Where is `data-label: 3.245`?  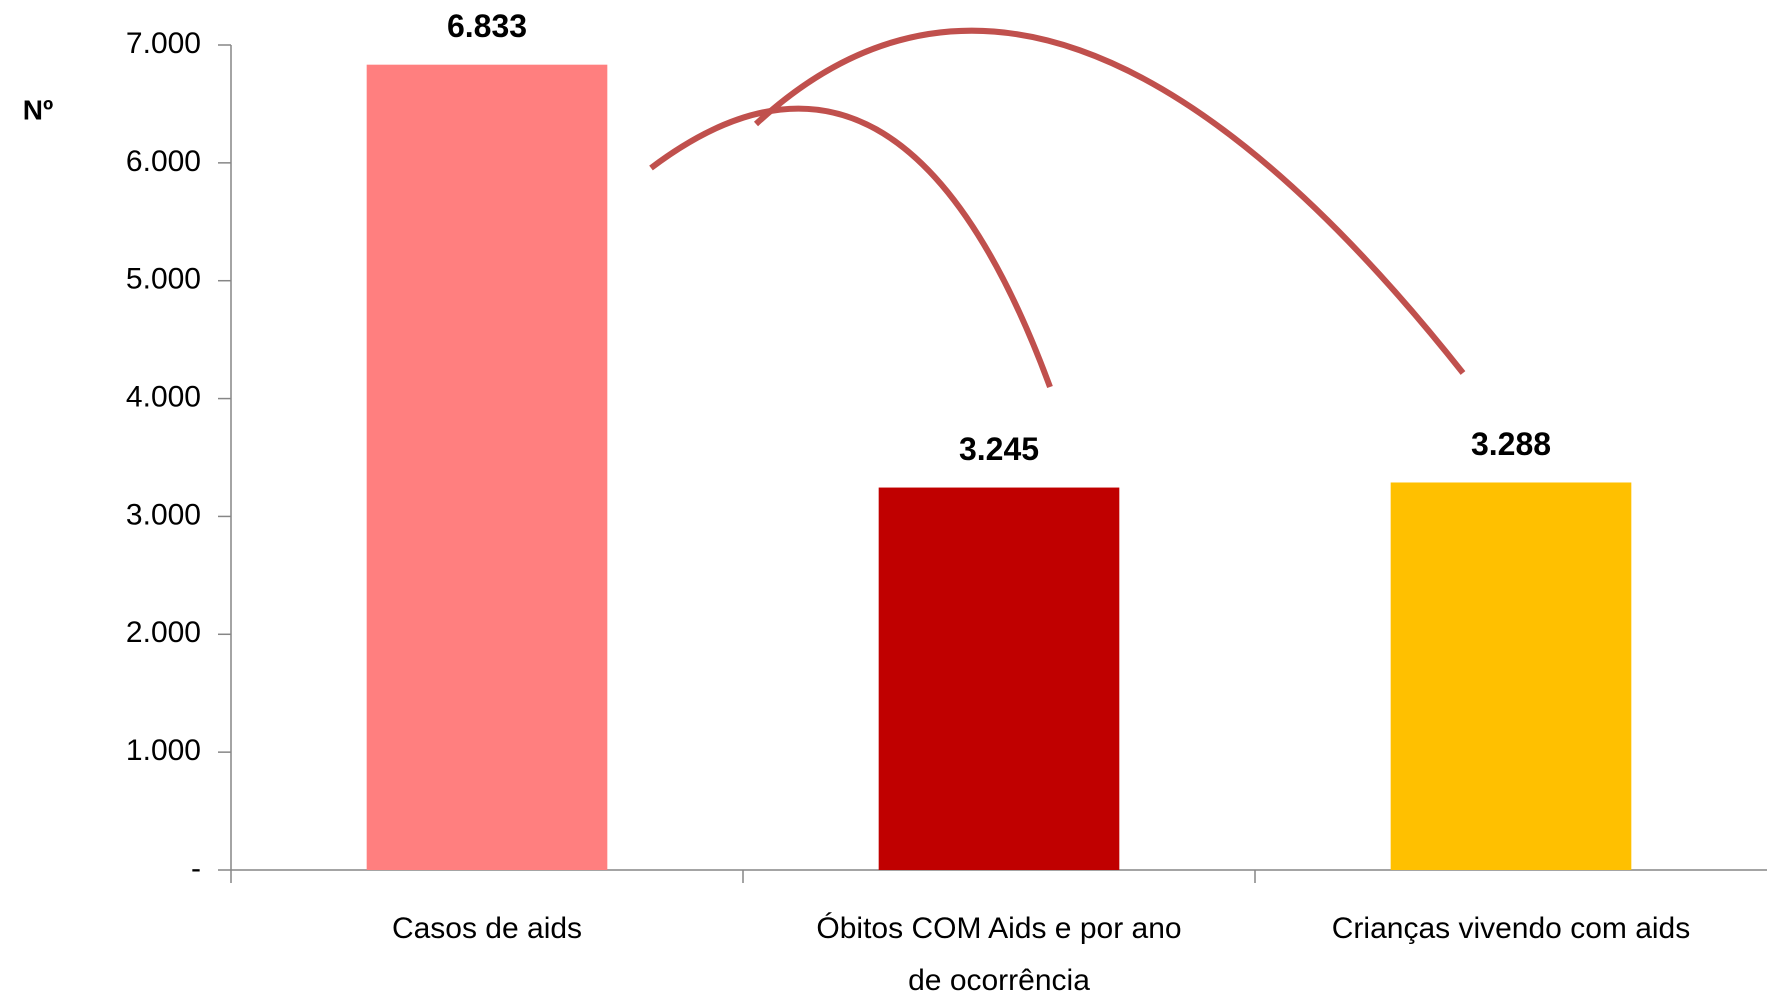 data-label: 3.245 is located at coordinates (999, 449).